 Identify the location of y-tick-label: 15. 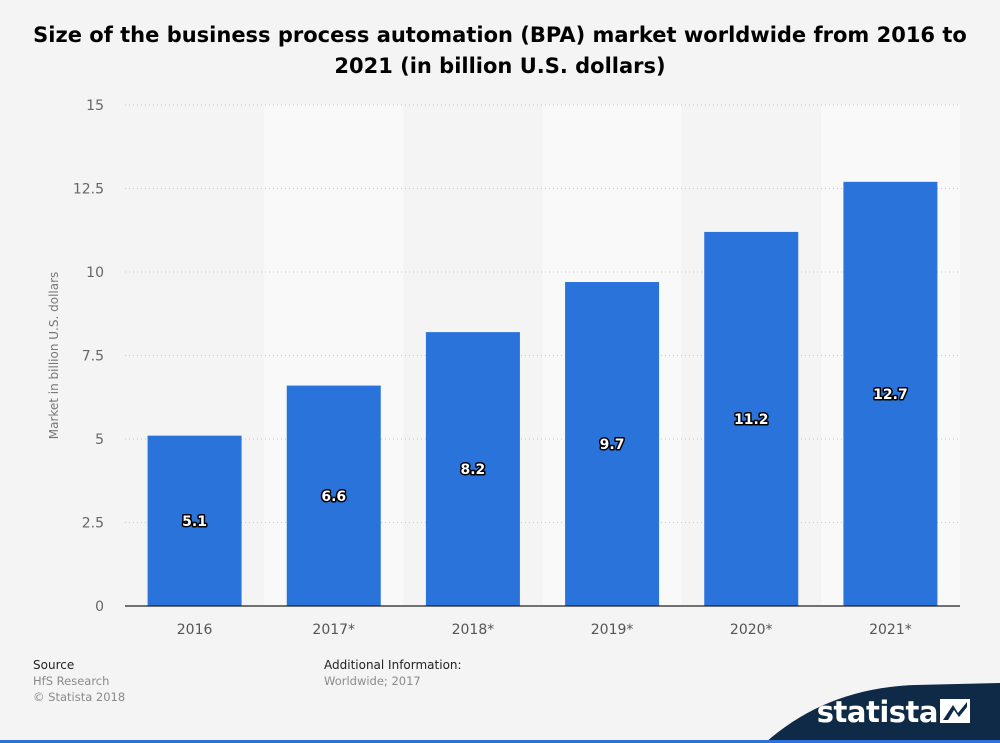
(95, 106).